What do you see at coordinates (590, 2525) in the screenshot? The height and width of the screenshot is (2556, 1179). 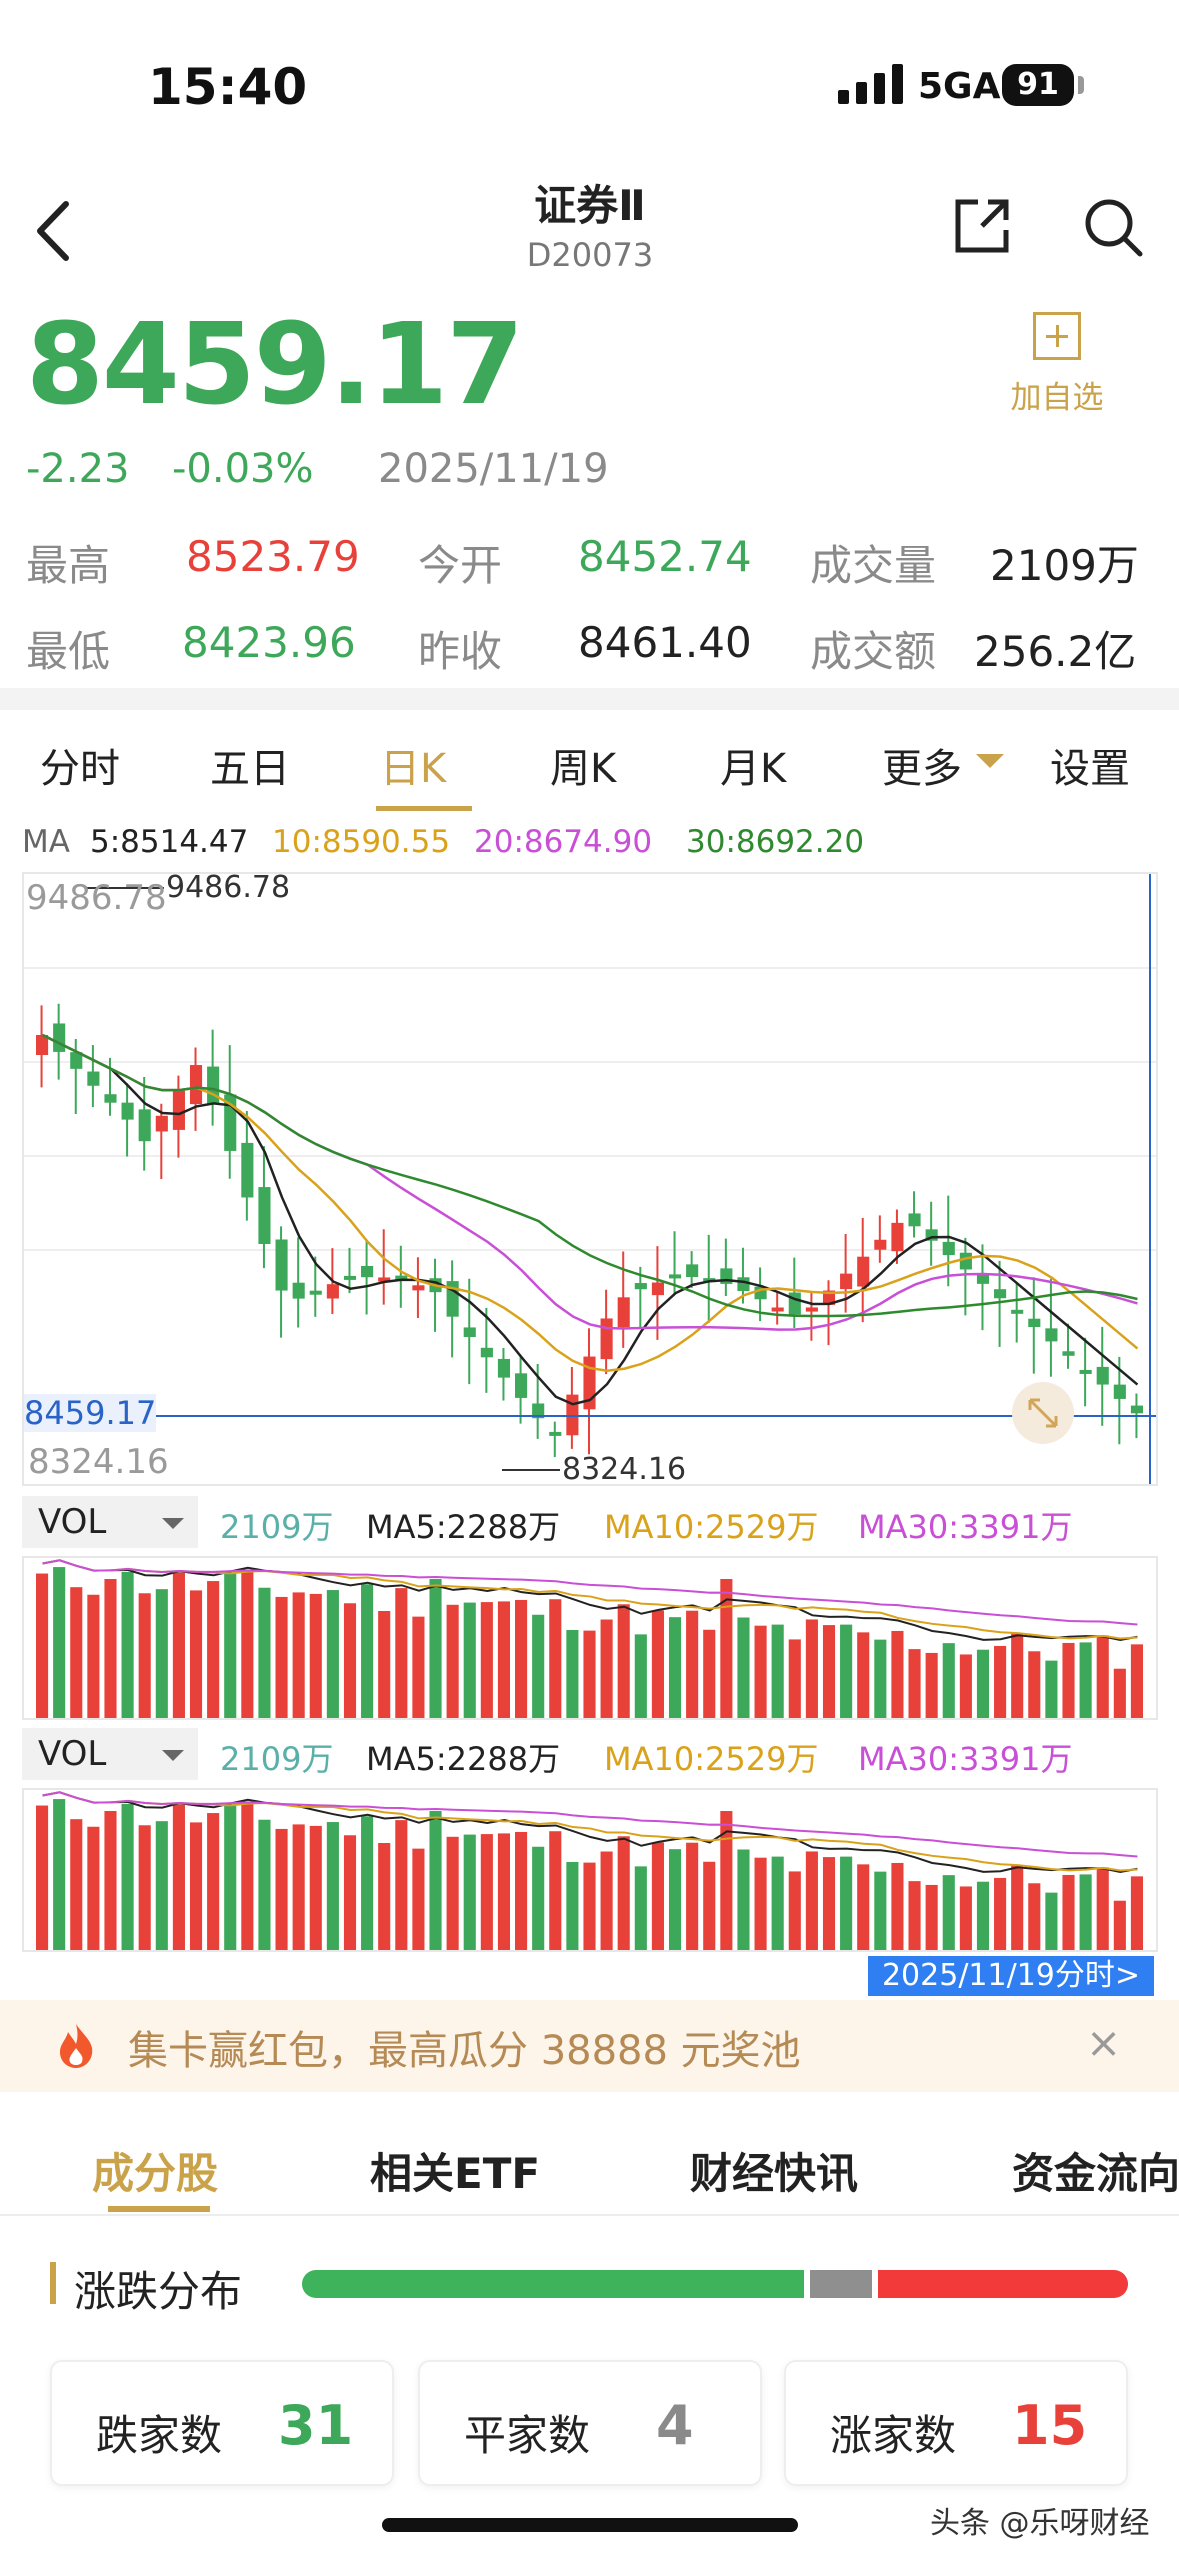 I see `home-indicator` at bounding box center [590, 2525].